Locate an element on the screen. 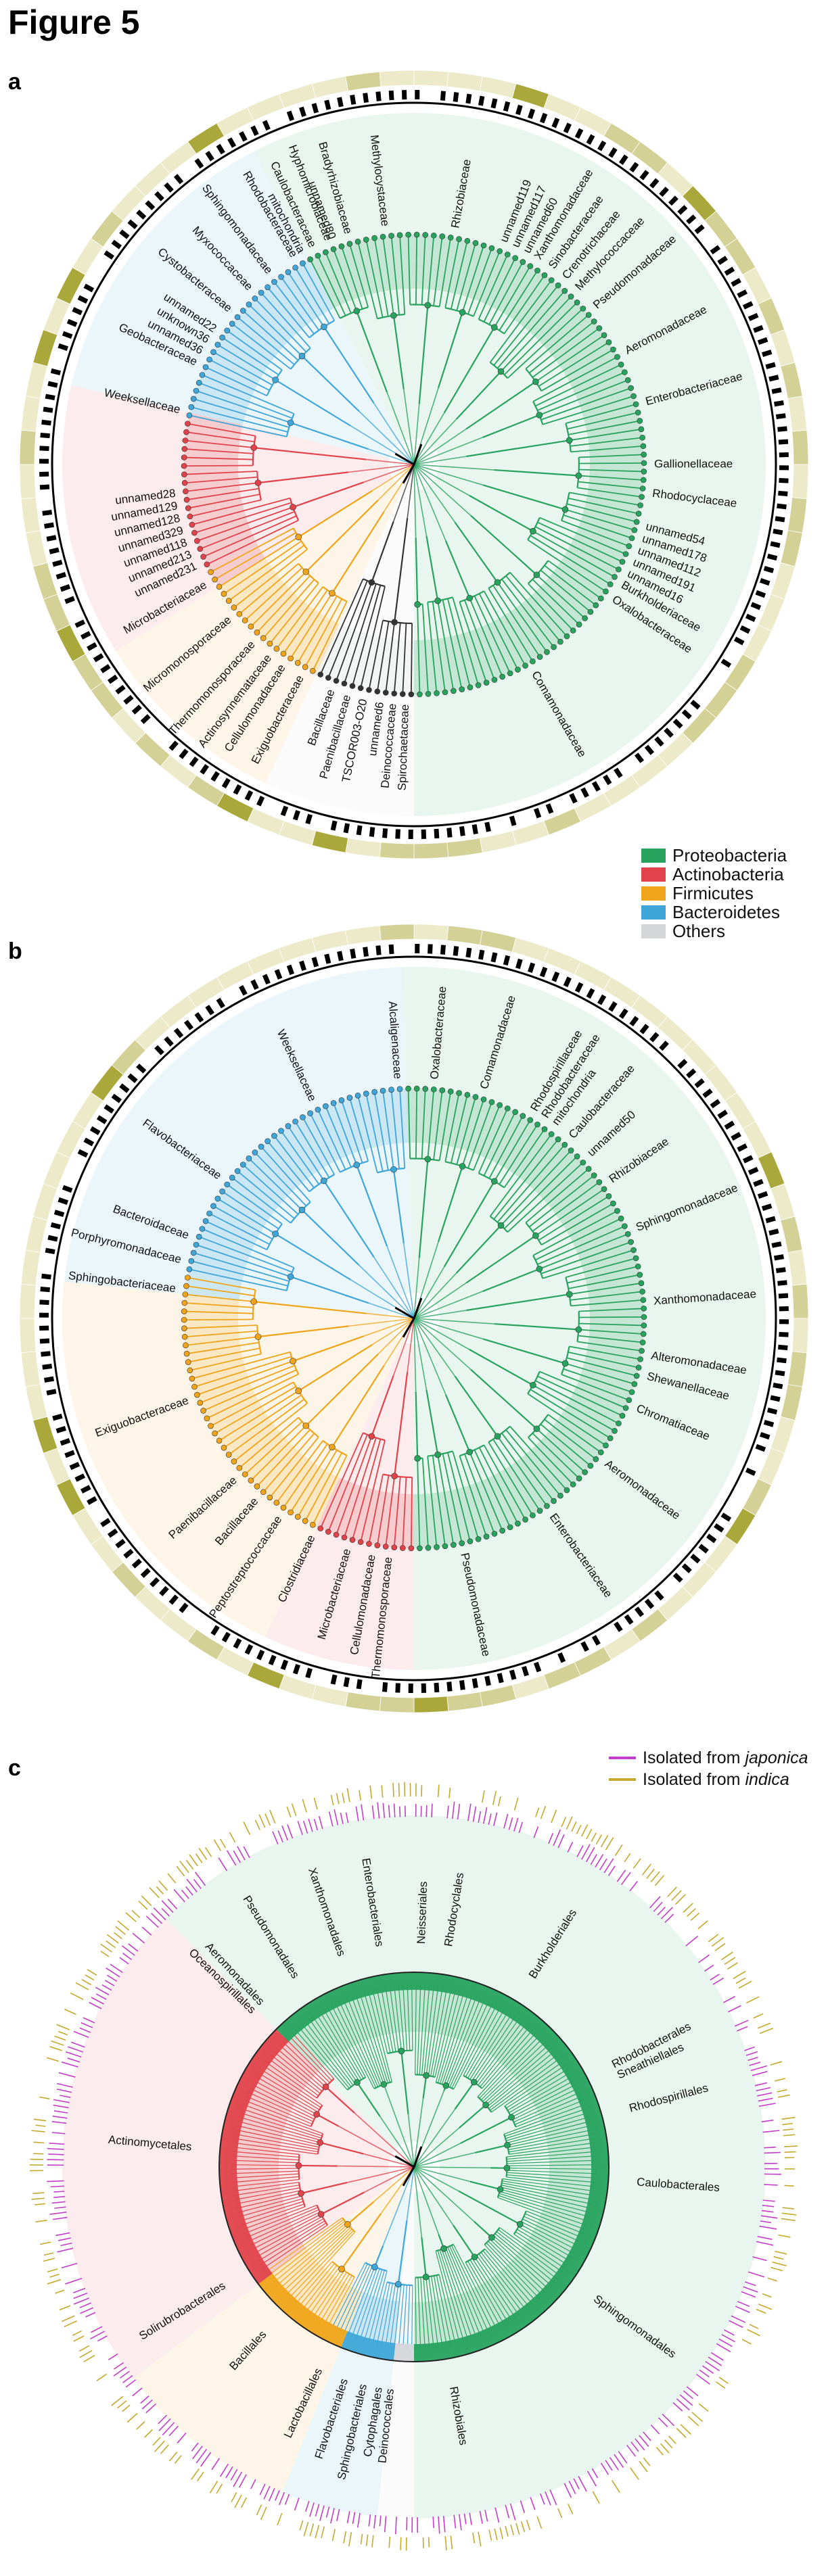  panel-b-stem is located at coordinates (398, 1206).